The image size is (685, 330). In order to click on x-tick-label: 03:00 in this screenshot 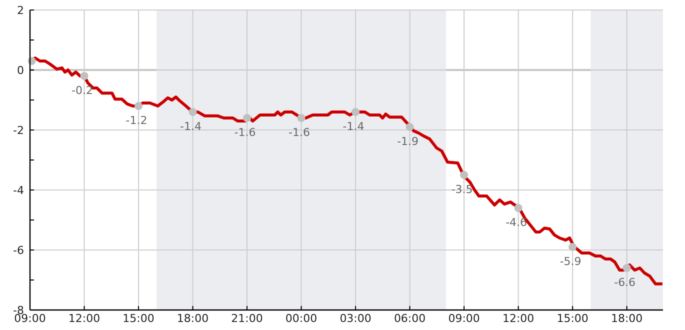, I will do `click(356, 318)`.